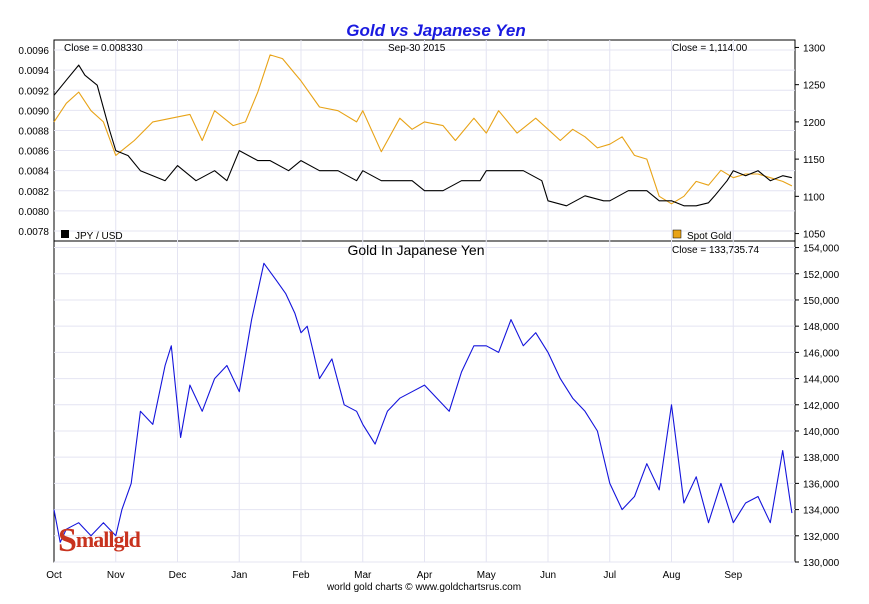 This screenshot has height=604, width=869. What do you see at coordinates (821, 380) in the screenshot?
I see `bottom-tick-label: 144,000` at bounding box center [821, 380].